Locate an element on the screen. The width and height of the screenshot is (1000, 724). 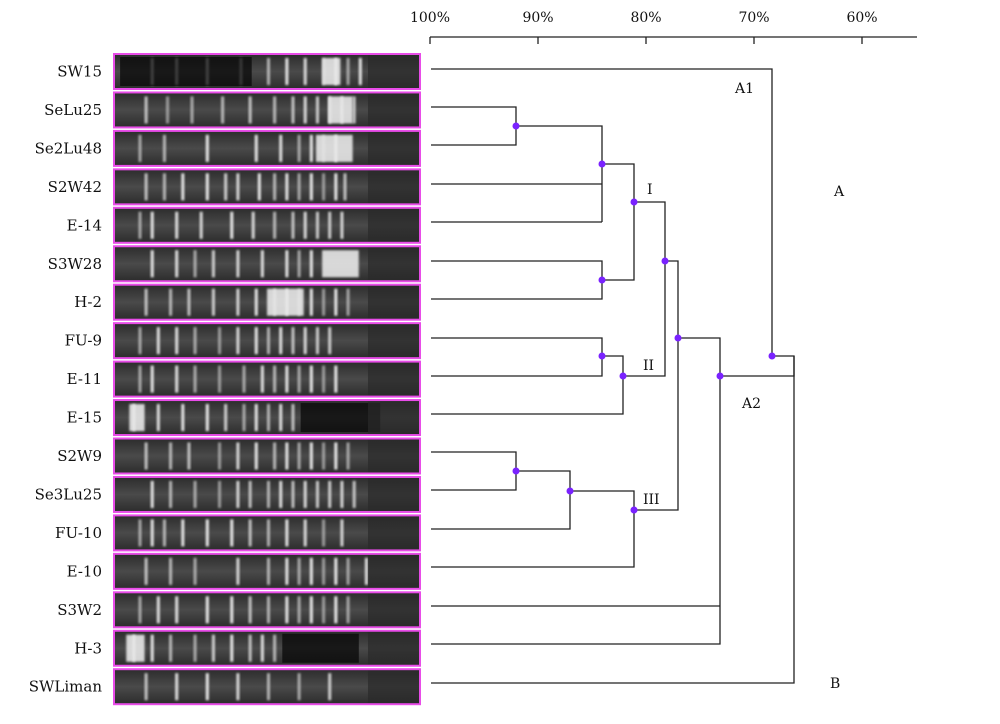
branch-node-i-ii is located at coordinates (644, 289).